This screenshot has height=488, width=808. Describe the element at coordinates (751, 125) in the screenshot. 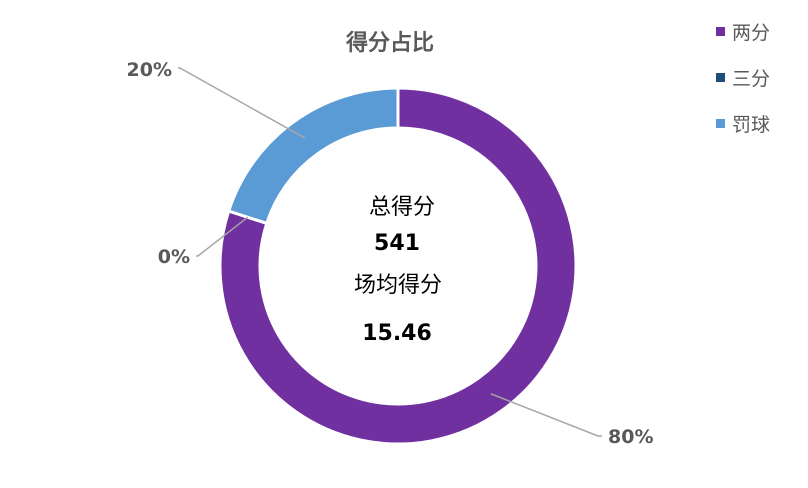

I see `legend-label-3: 罚球` at that location.